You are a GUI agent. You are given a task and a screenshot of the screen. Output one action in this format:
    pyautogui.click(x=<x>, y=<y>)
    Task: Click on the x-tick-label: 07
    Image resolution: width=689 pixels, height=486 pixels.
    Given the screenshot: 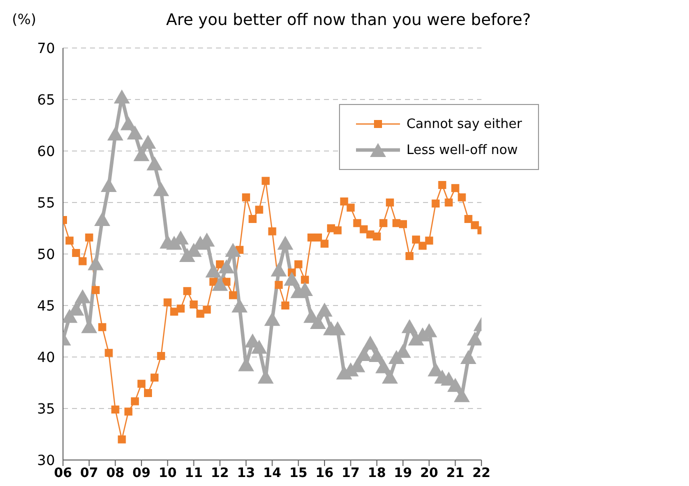 What is the action you would take?
    pyautogui.click(x=89, y=474)
    